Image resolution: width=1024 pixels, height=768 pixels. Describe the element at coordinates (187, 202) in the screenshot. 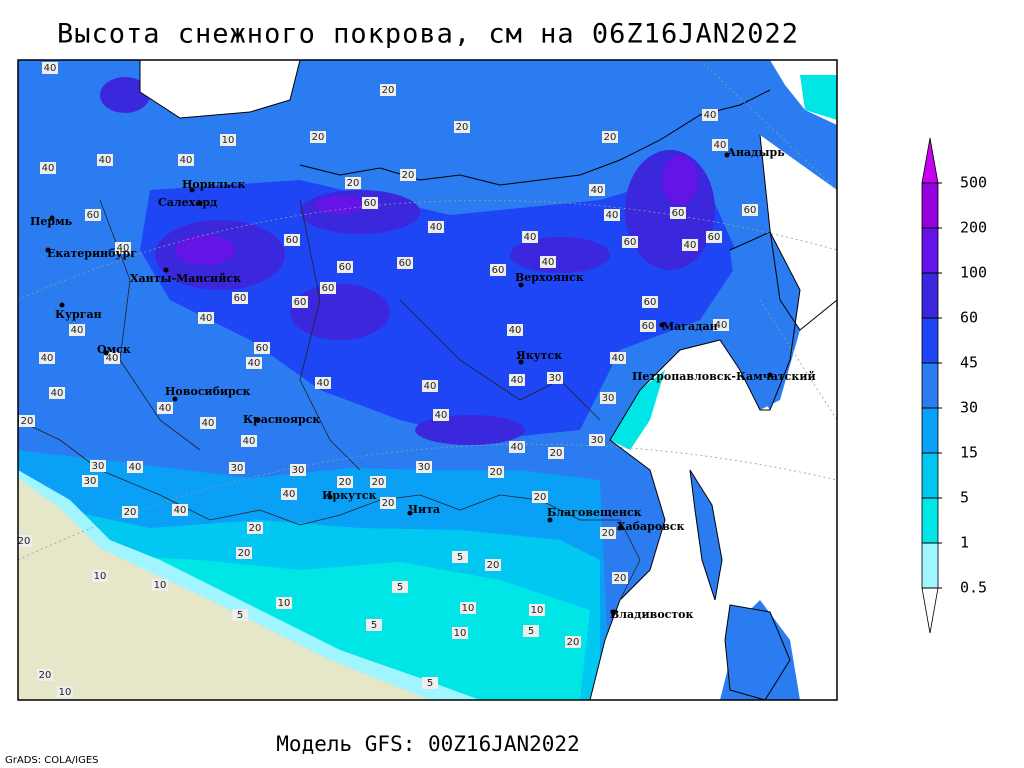

I see `city-label: Салехард` at that location.